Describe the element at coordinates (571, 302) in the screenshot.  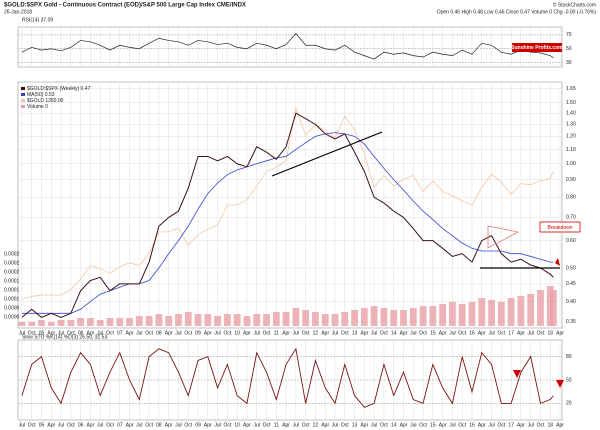
I see `y-tick-label: 0.40` at that location.